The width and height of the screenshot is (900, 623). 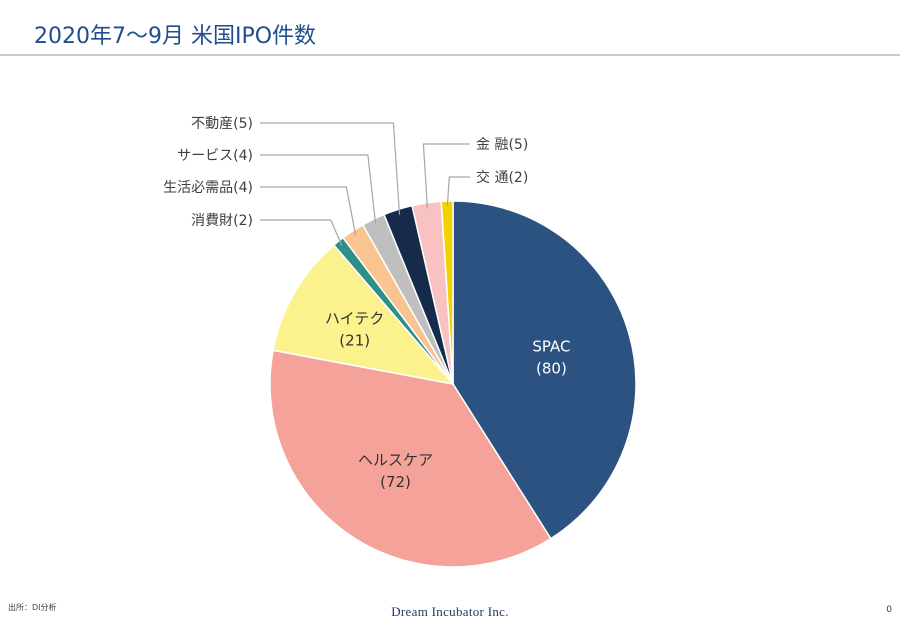 I want to click on callout-label-4: 生活必需品(4), so click(x=208, y=188).